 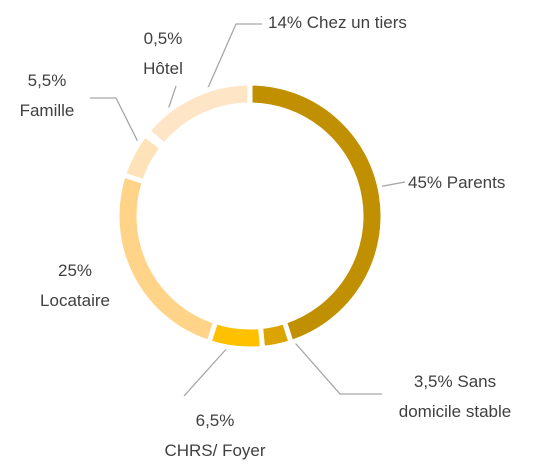 I want to click on data-label: 25% Locataire, so click(x=75, y=286).